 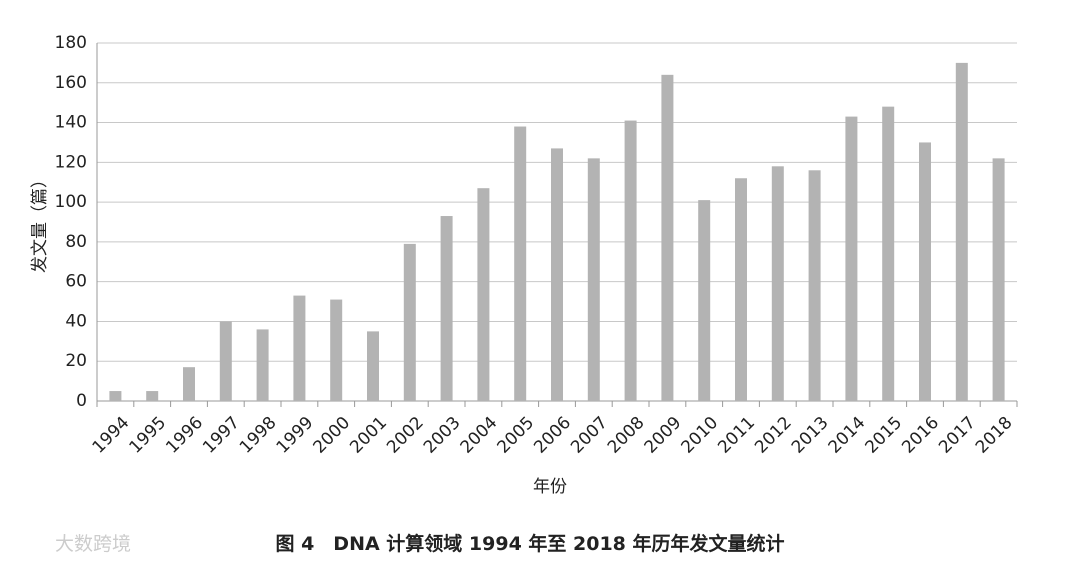 I want to click on y-tick-label: 140, so click(x=71, y=123).